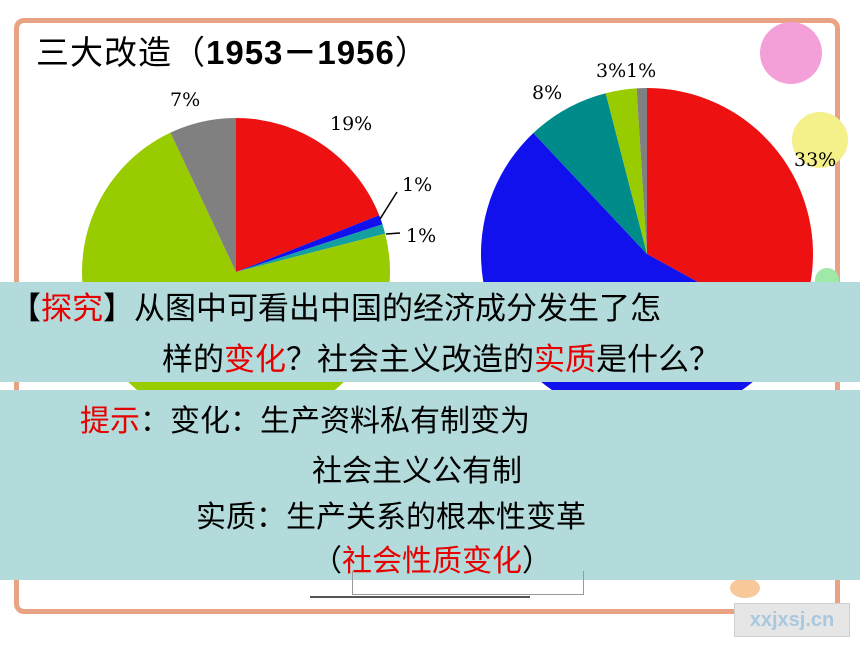 Image resolution: width=860 pixels, height=645 pixels. Describe the element at coordinates (791, 53) in the screenshot. I see `decor-dot-pink` at that location.